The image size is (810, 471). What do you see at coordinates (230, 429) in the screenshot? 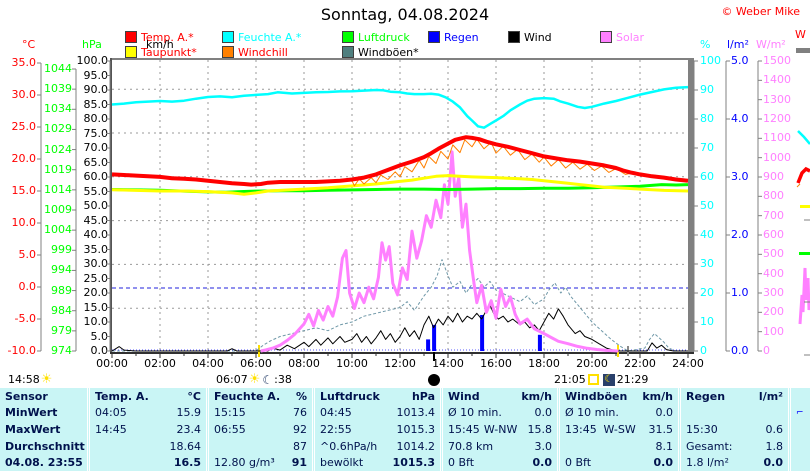
I see `cell-text: 06:55` at bounding box center [230, 429].